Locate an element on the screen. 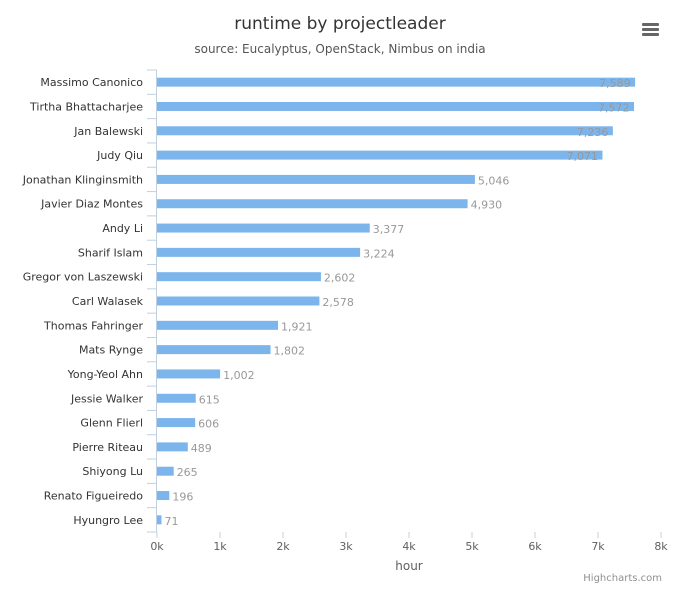 This screenshot has width=680, height=596. x-tick-label: 2k is located at coordinates (283, 546).